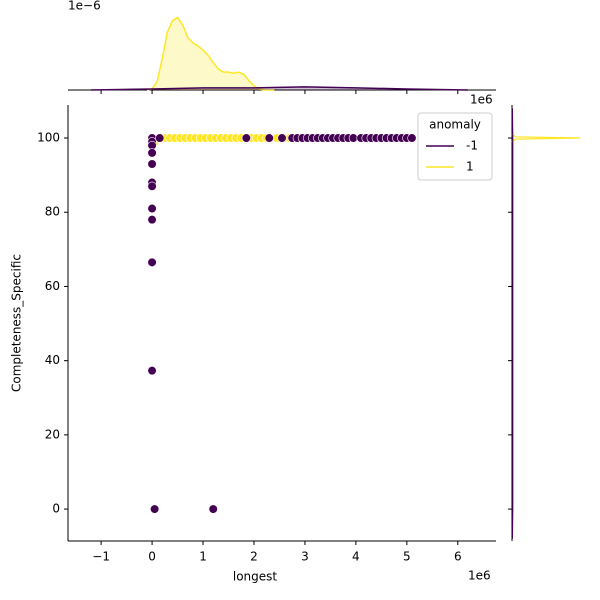  What do you see at coordinates (52, 360) in the screenshot?
I see `y-tick-label: 40` at bounding box center [52, 360].